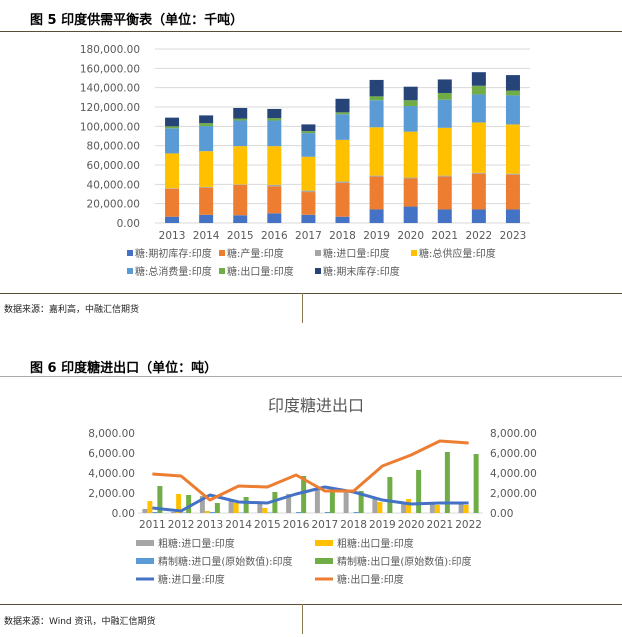 The height and width of the screenshot is (637, 622). What do you see at coordinates (225, 561) in the screenshot?
I see `legend-label: 精制糖:进口量(原始数值):印度` at bounding box center [225, 561].